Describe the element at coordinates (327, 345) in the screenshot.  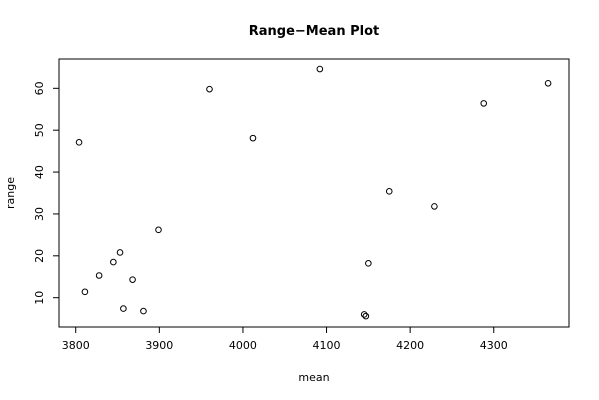
I see `x-tick-label: 4100` at that location.